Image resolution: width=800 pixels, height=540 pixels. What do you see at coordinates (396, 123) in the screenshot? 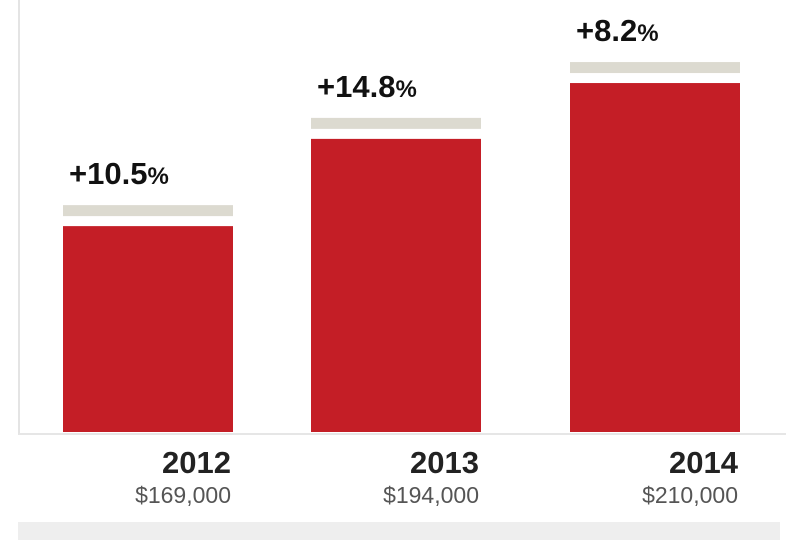
I see `bar-cap-2013` at bounding box center [396, 123].